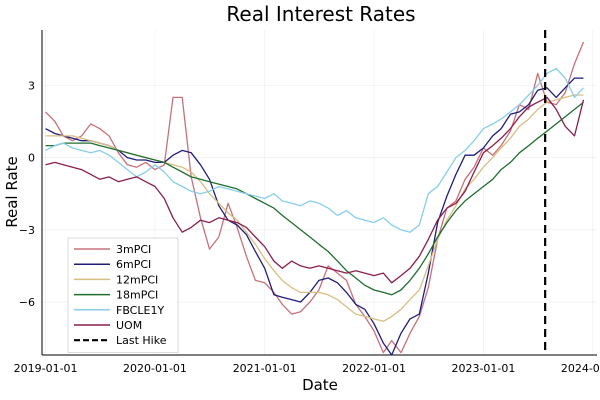  I want to click on legend-box, so click(123, 295).